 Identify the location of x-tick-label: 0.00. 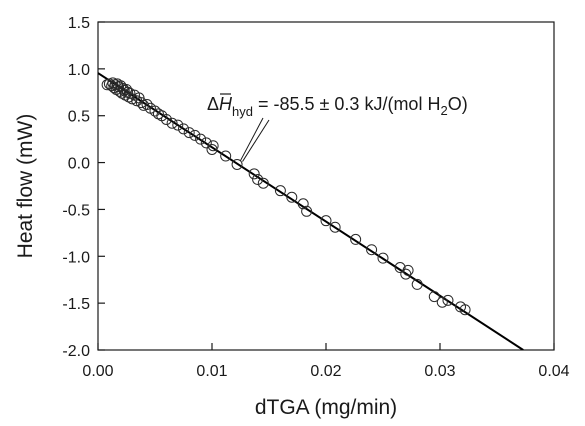
(97, 371).